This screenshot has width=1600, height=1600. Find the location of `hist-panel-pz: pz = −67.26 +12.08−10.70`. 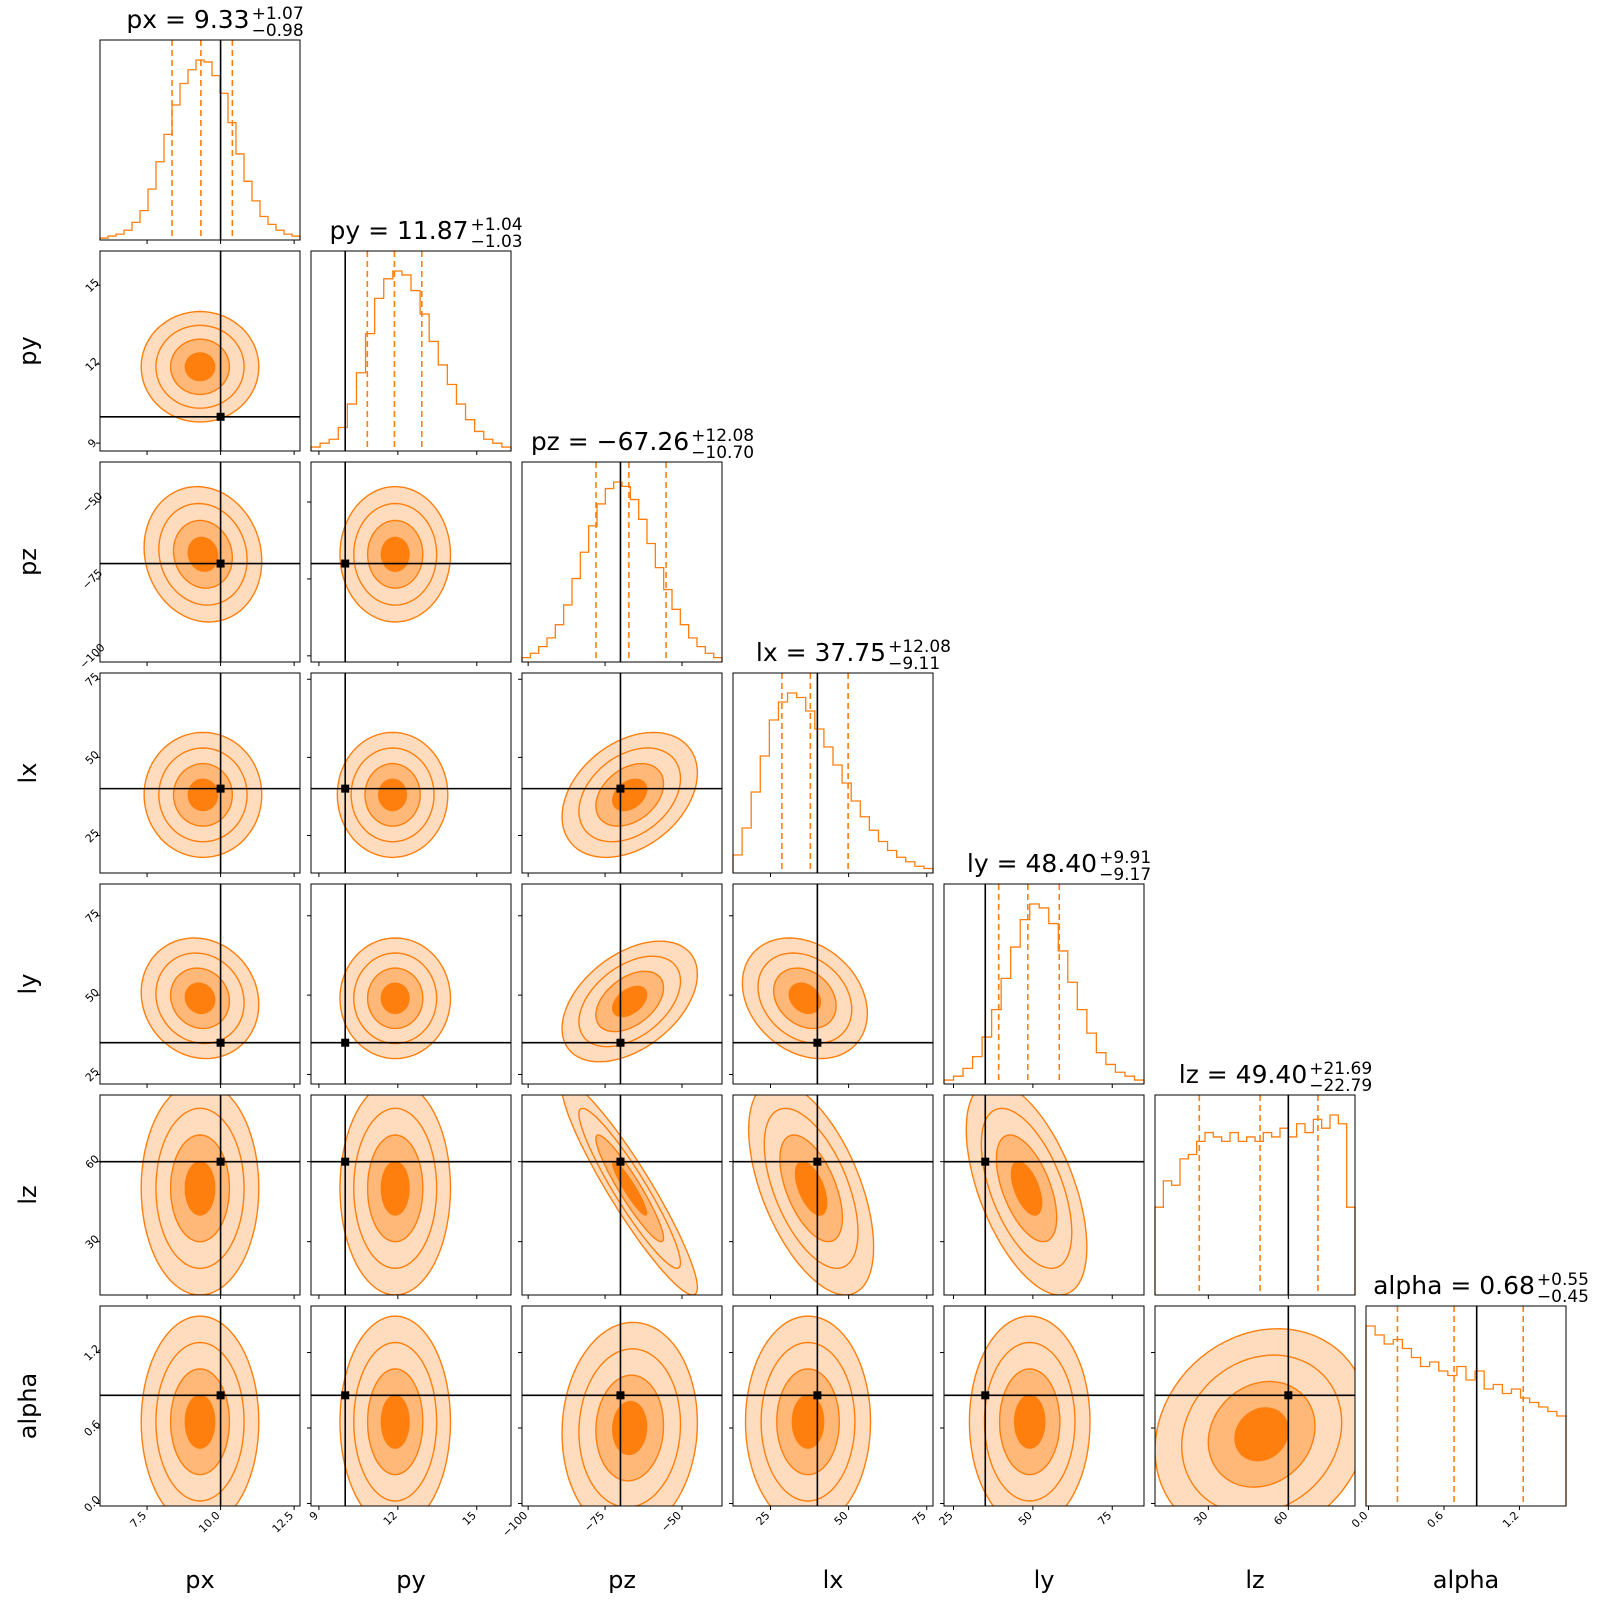

hist-panel-pz: pz = −67.26 +12.08−10.70 is located at coordinates (637, 544).